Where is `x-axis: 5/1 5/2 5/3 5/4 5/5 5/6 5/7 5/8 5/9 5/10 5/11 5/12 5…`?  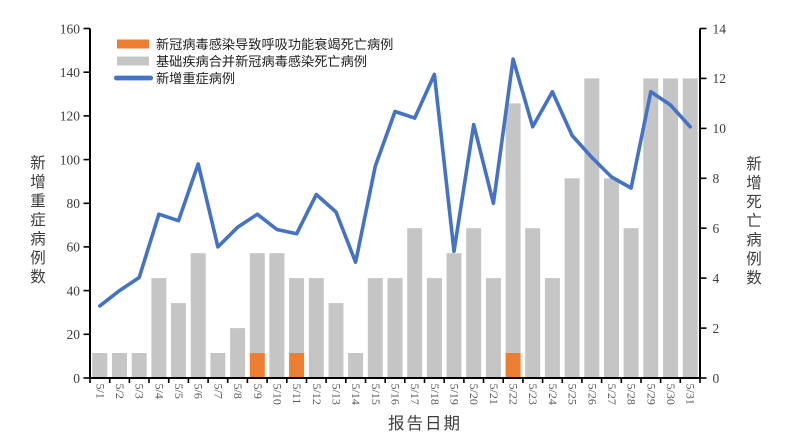 x-axis: 5/1 5/2 5/3 5/4 5/5 5/6 5/7 5/8 5/9 5/10 5/11 5/12 5… is located at coordinates (395, 391).